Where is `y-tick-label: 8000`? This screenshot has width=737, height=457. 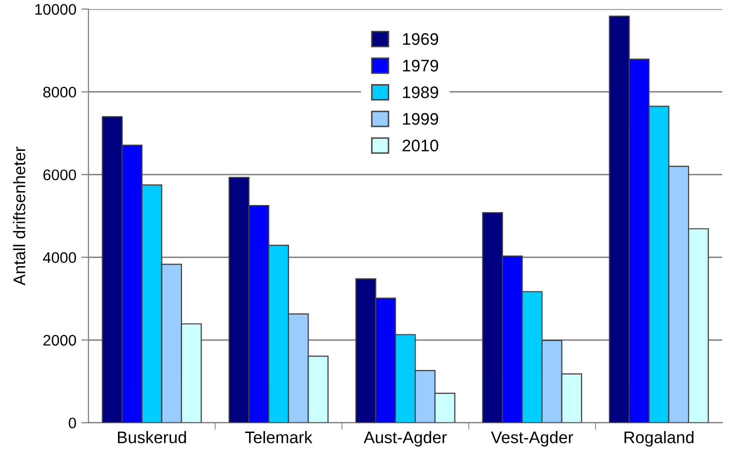 y-tick-label: 8000 is located at coordinates (59, 92).